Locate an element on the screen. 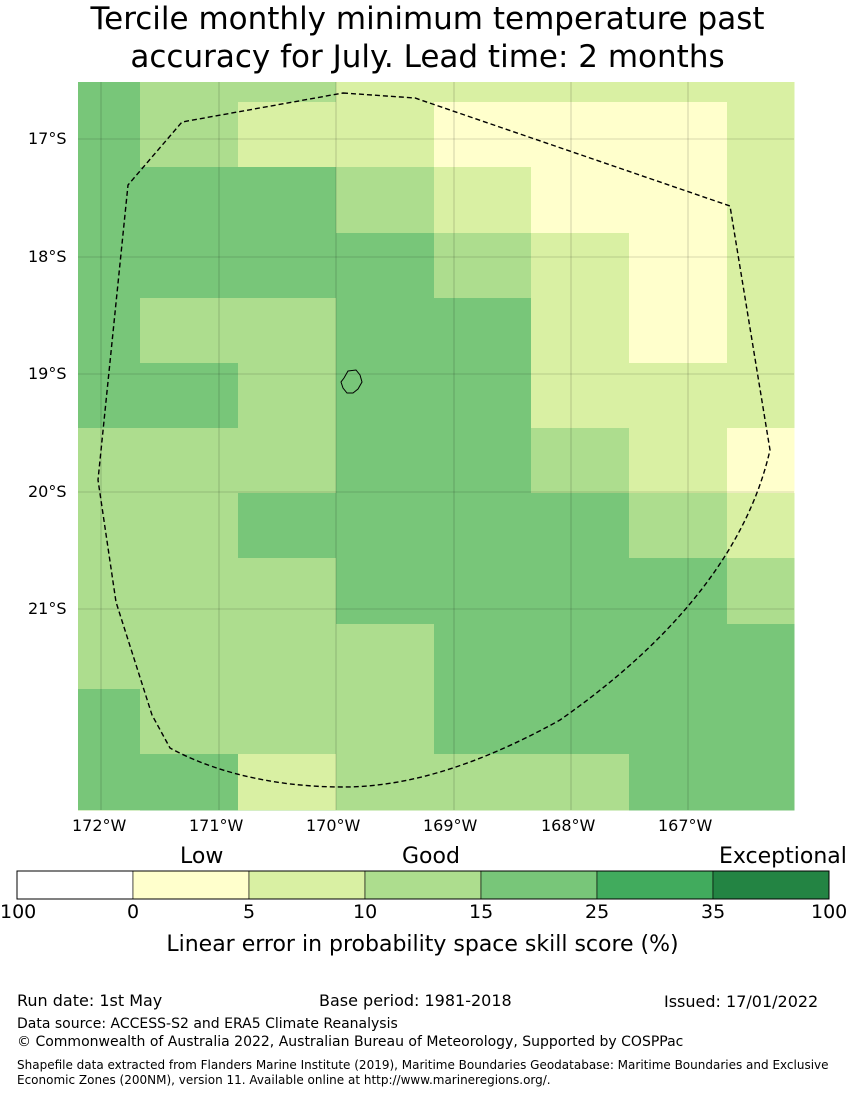  category-exceptional: Exceptional is located at coordinates (783, 856).